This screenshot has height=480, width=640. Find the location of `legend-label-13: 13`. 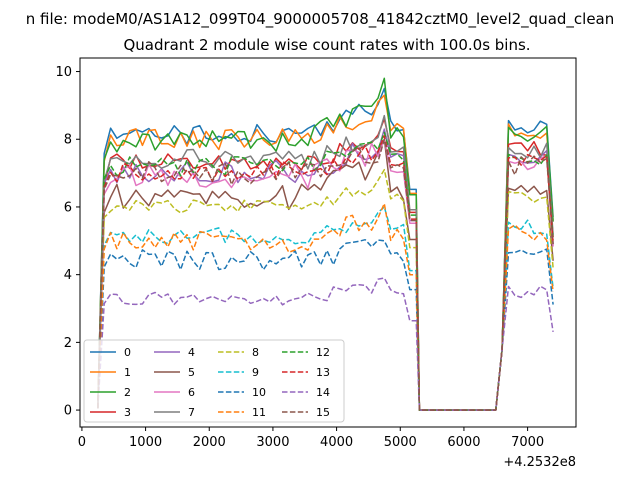

legend-label-13: 13 is located at coordinates (323, 372).